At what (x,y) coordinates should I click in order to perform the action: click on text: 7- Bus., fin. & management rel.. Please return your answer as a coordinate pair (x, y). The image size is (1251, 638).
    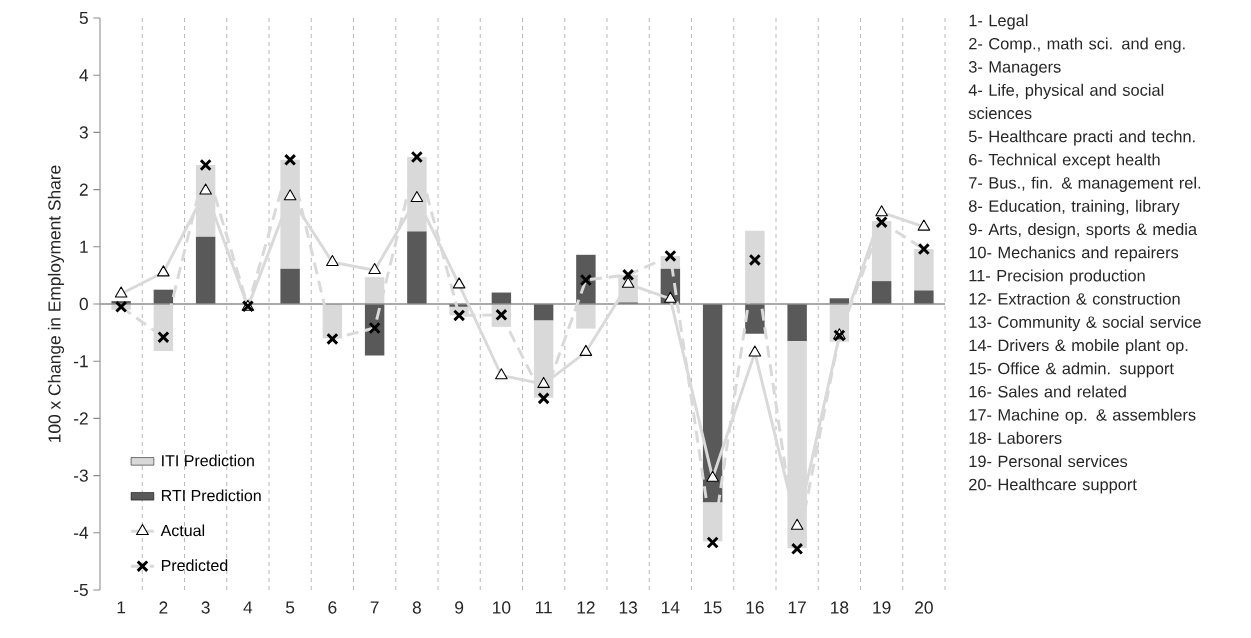
    Looking at the image, I should click on (1085, 184).